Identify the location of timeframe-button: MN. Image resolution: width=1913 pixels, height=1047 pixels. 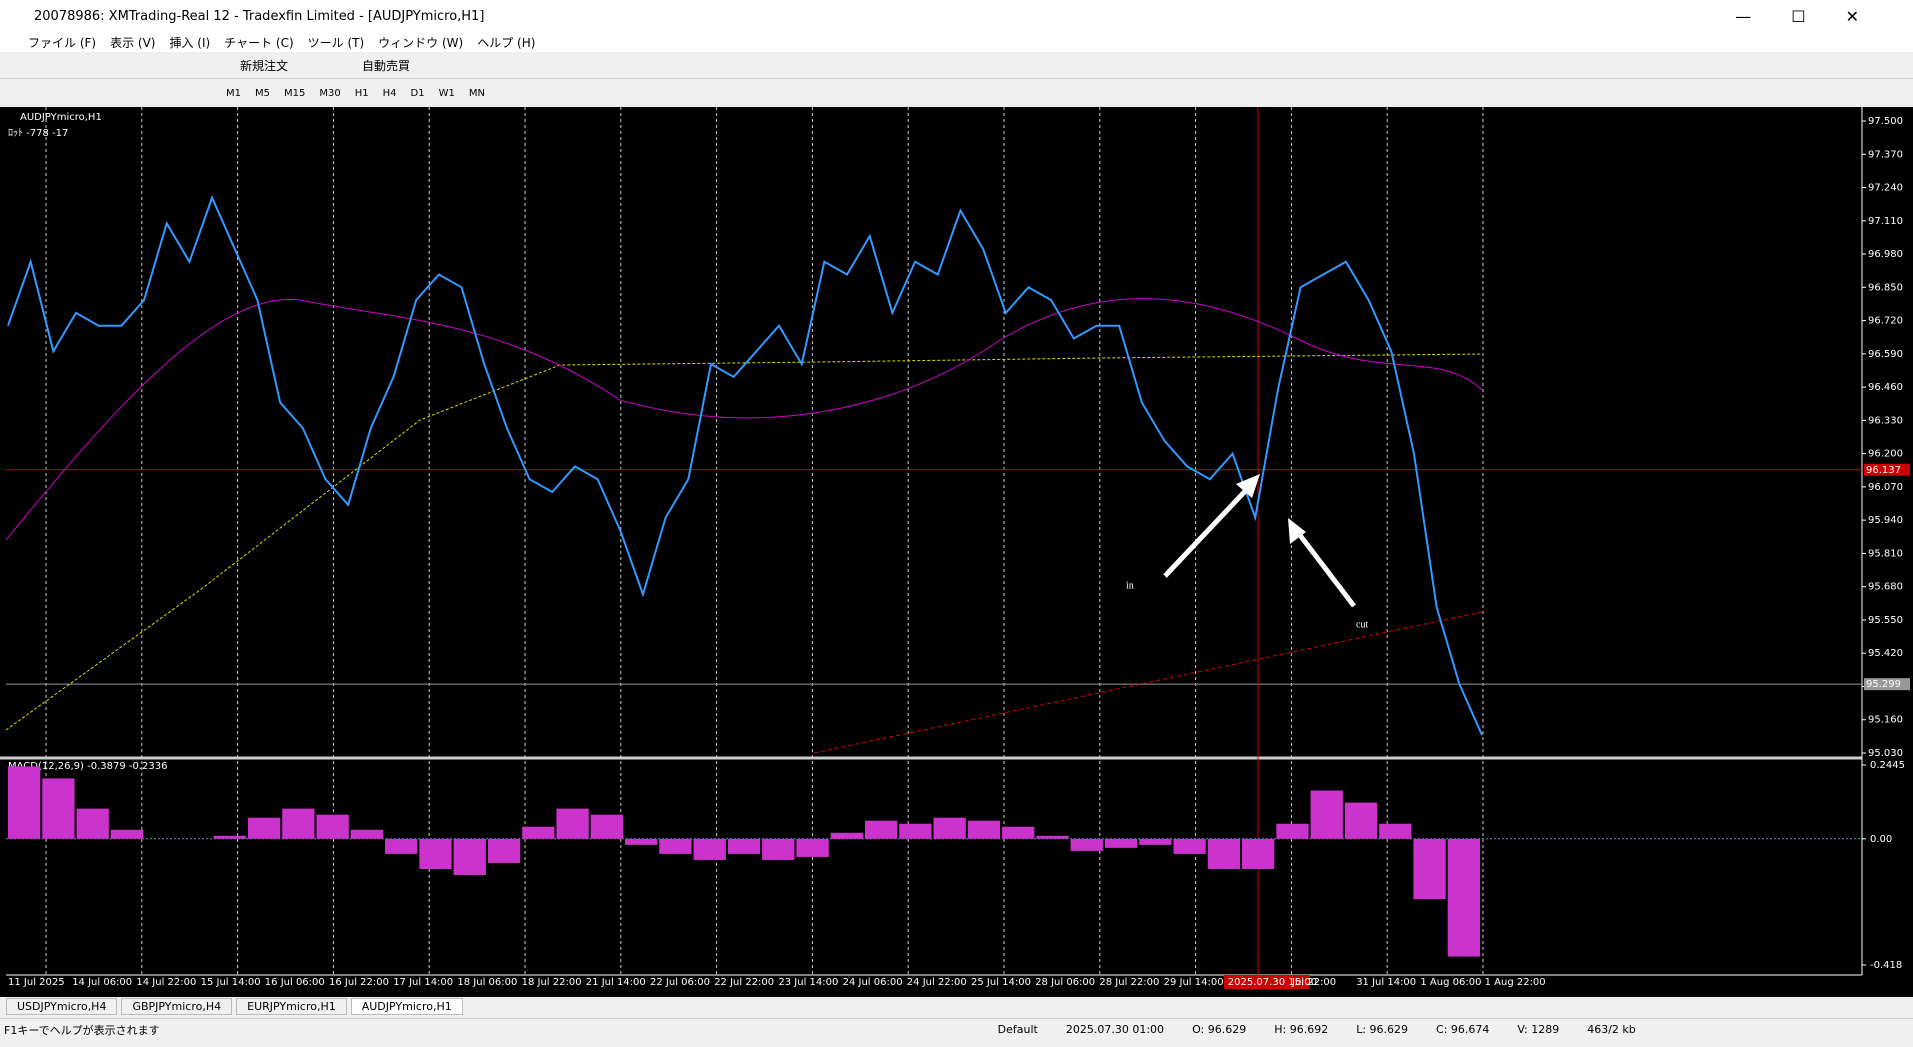
(476, 93).